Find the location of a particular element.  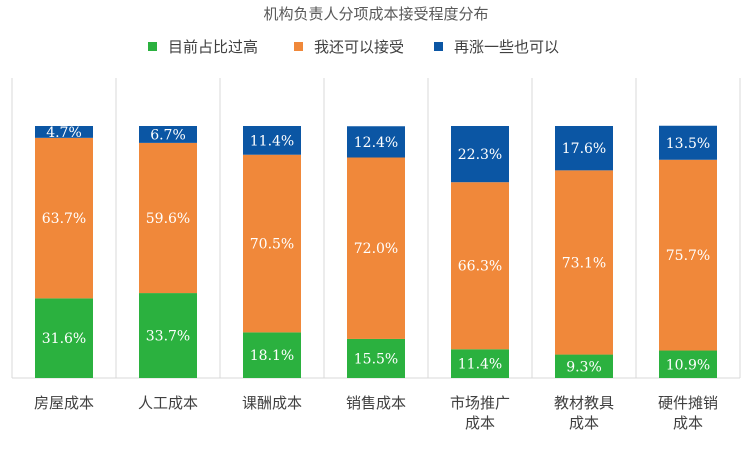

data-label: 75.7% is located at coordinates (688, 256).